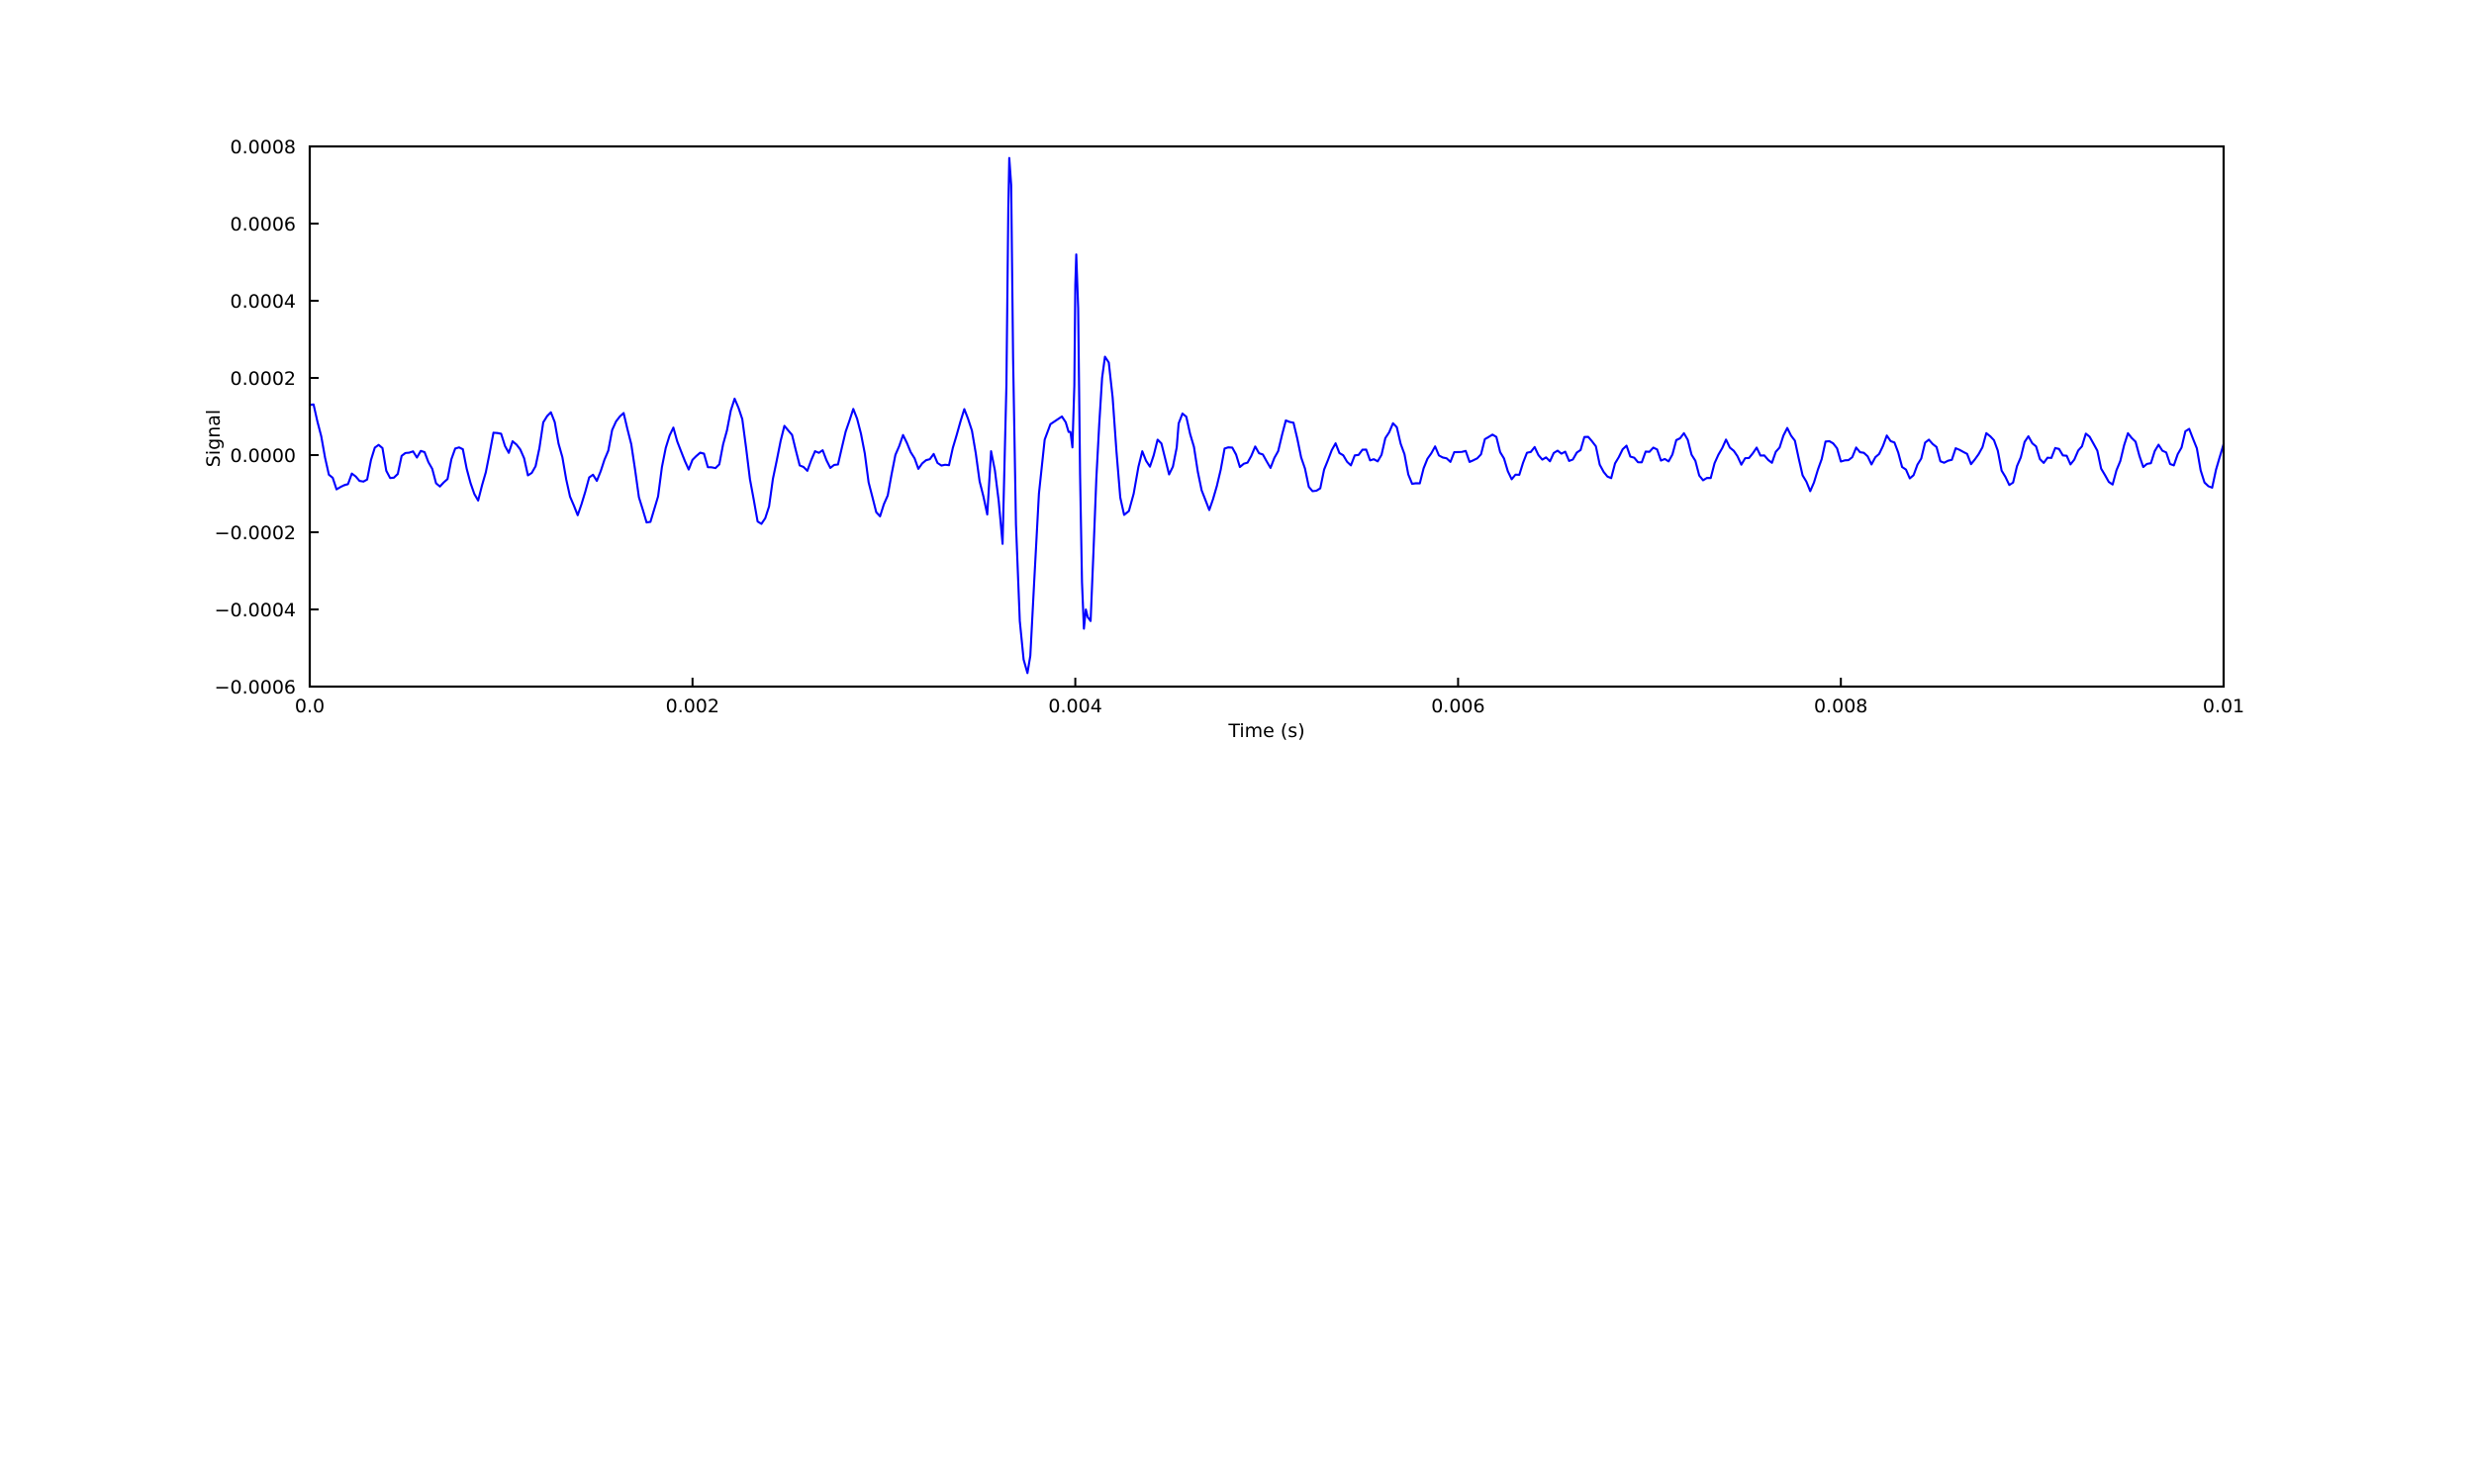 The width and height of the screenshot is (2474, 1484). Describe the element at coordinates (2223, 706) in the screenshot. I see `x-tick-label: 0.01` at that location.